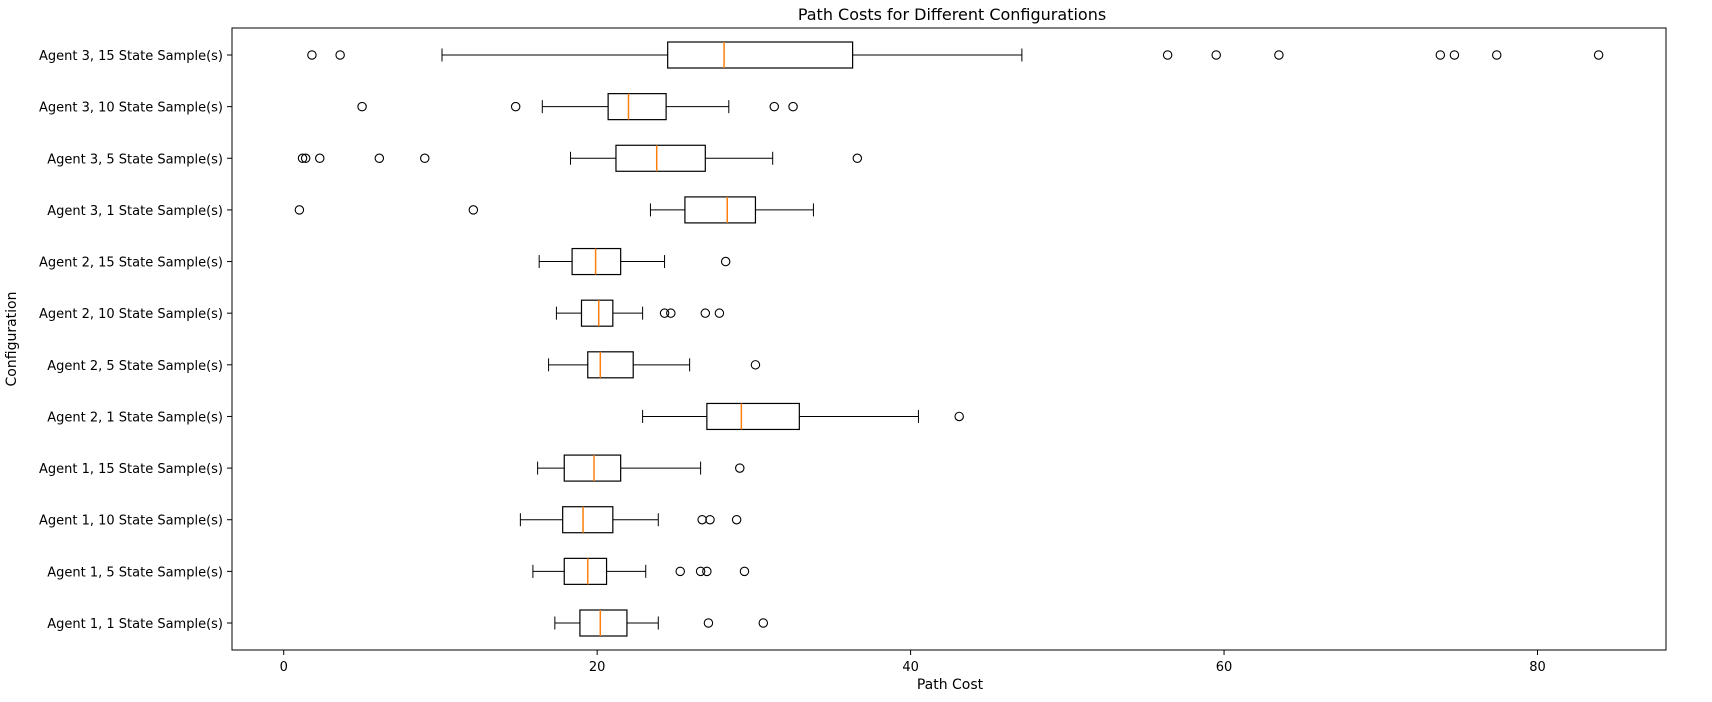 This screenshot has height=702, width=1712. What do you see at coordinates (12, 339) in the screenshot?
I see `y-axis-title: Configuration` at bounding box center [12, 339].